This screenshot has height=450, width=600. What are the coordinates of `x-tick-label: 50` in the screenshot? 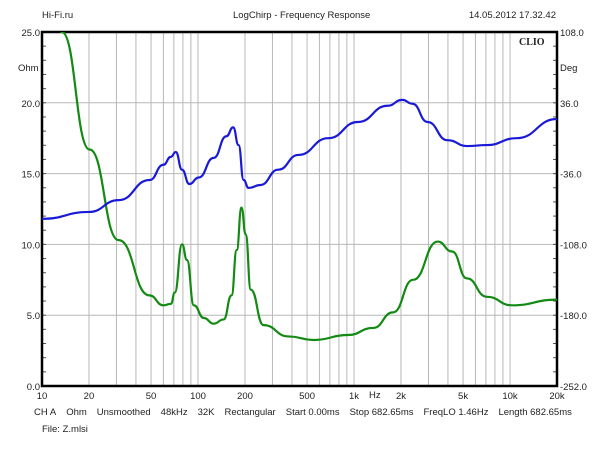 It's located at (151, 396).